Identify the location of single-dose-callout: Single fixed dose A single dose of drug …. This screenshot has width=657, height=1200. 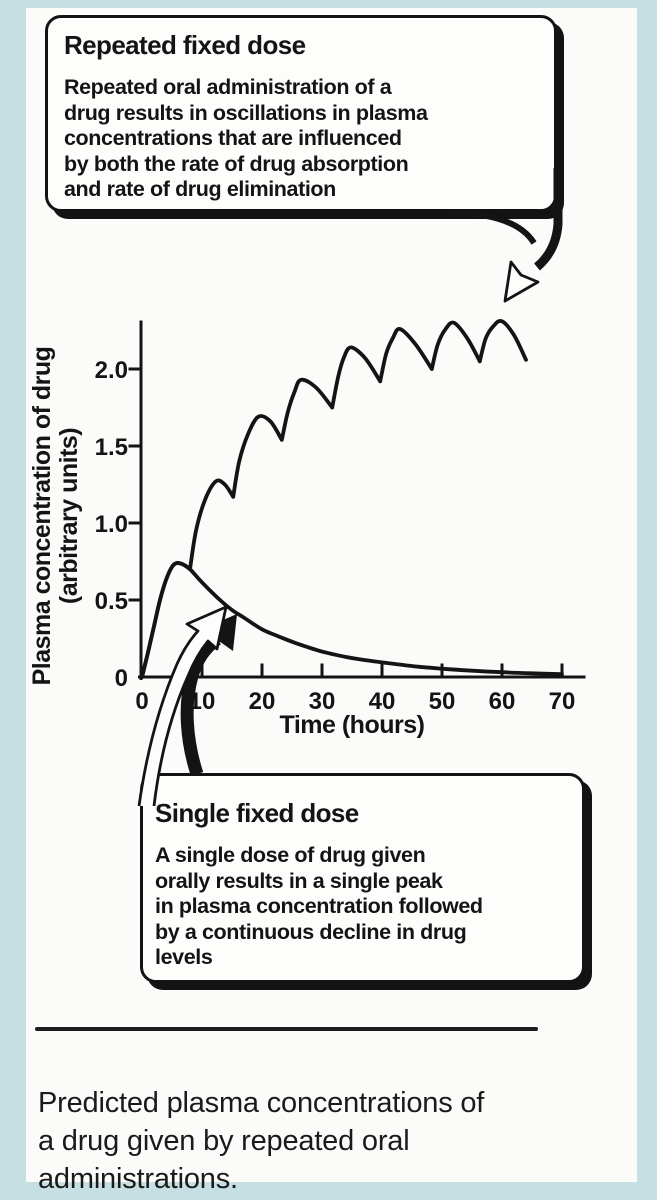
(362, 878).